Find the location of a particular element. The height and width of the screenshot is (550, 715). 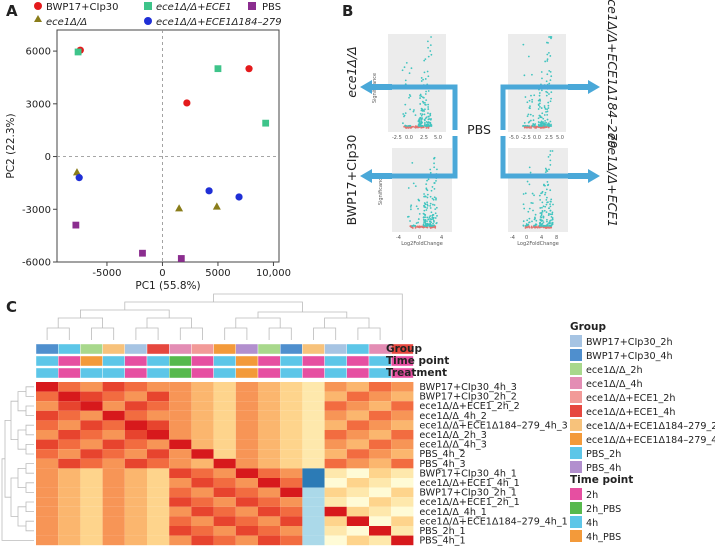

pca-points is located at coordinates (171, 154).